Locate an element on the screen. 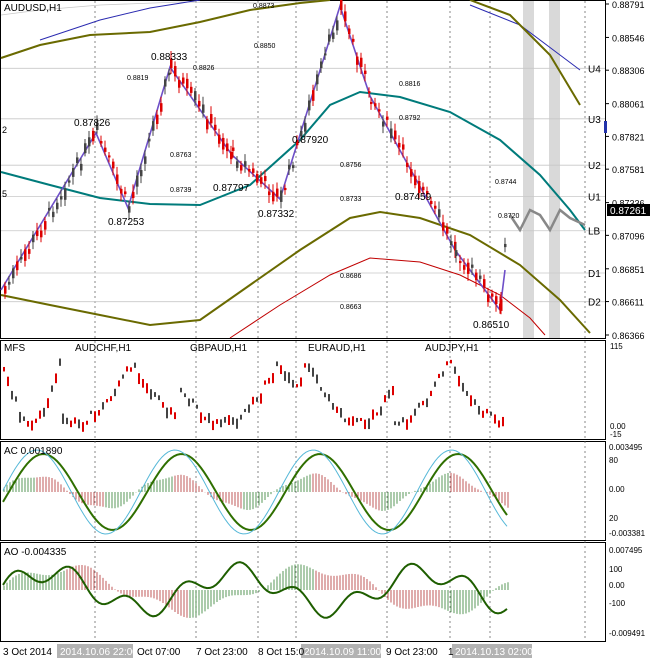 The image size is (650, 665). time-label-1: 3 Oct 2014 is located at coordinates (27, 652).